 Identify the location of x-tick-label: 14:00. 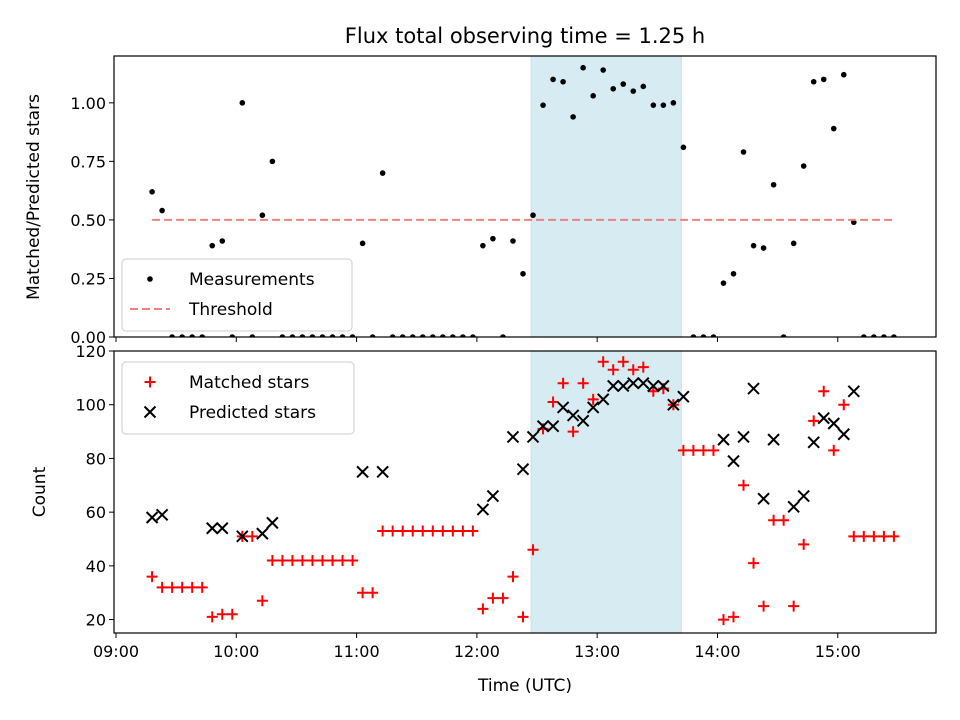
(717, 651).